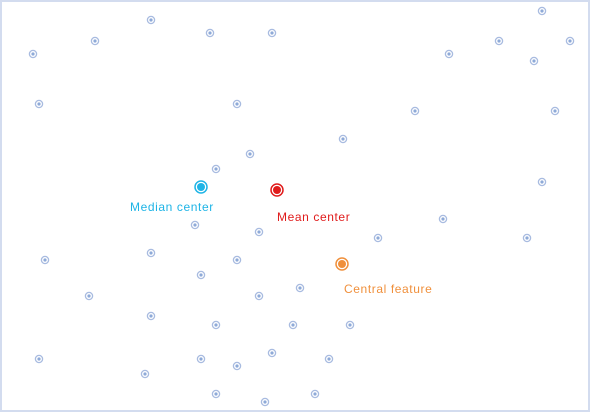 Image resolution: width=590 pixels, height=412 pixels. I want to click on mean-center-marker, so click(277, 190).